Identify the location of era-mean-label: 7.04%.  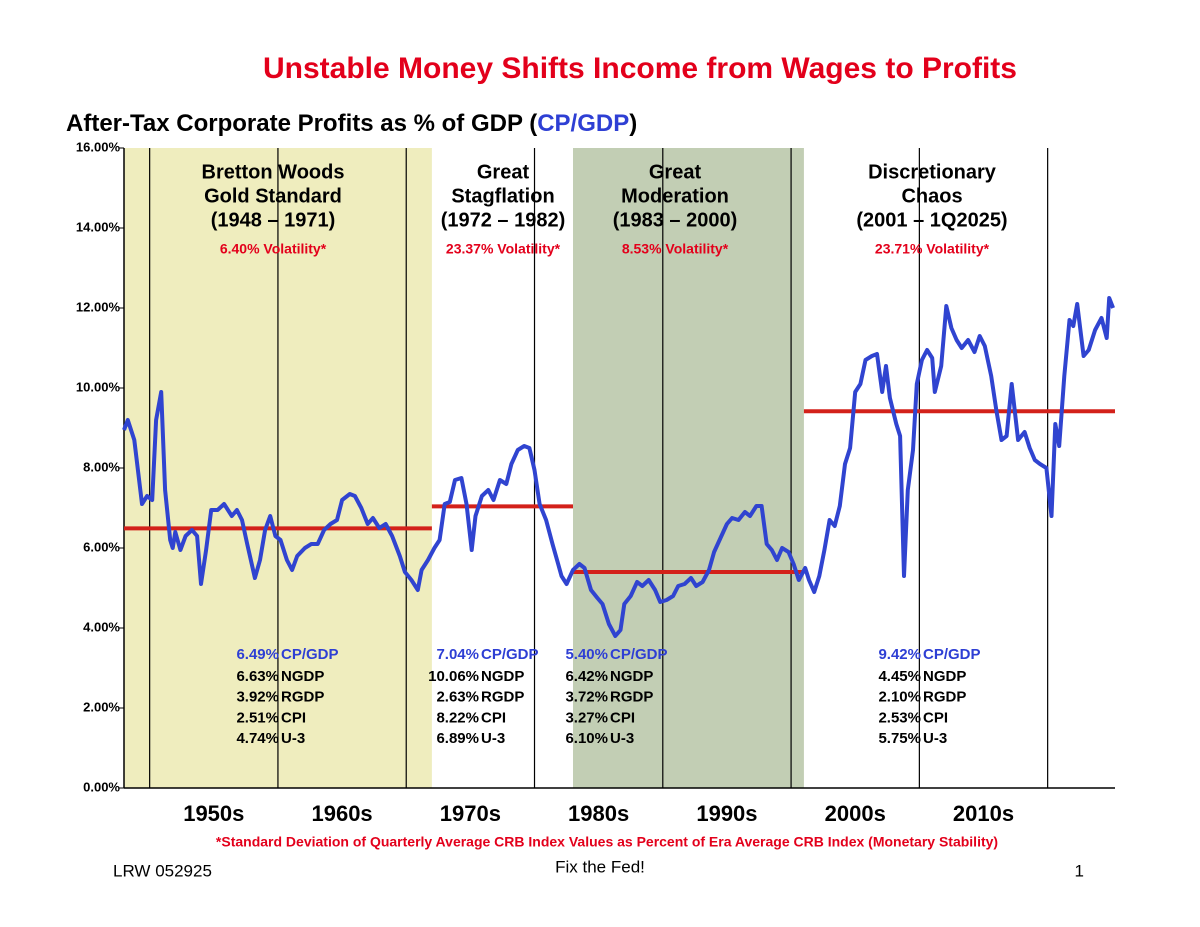
(457, 654).